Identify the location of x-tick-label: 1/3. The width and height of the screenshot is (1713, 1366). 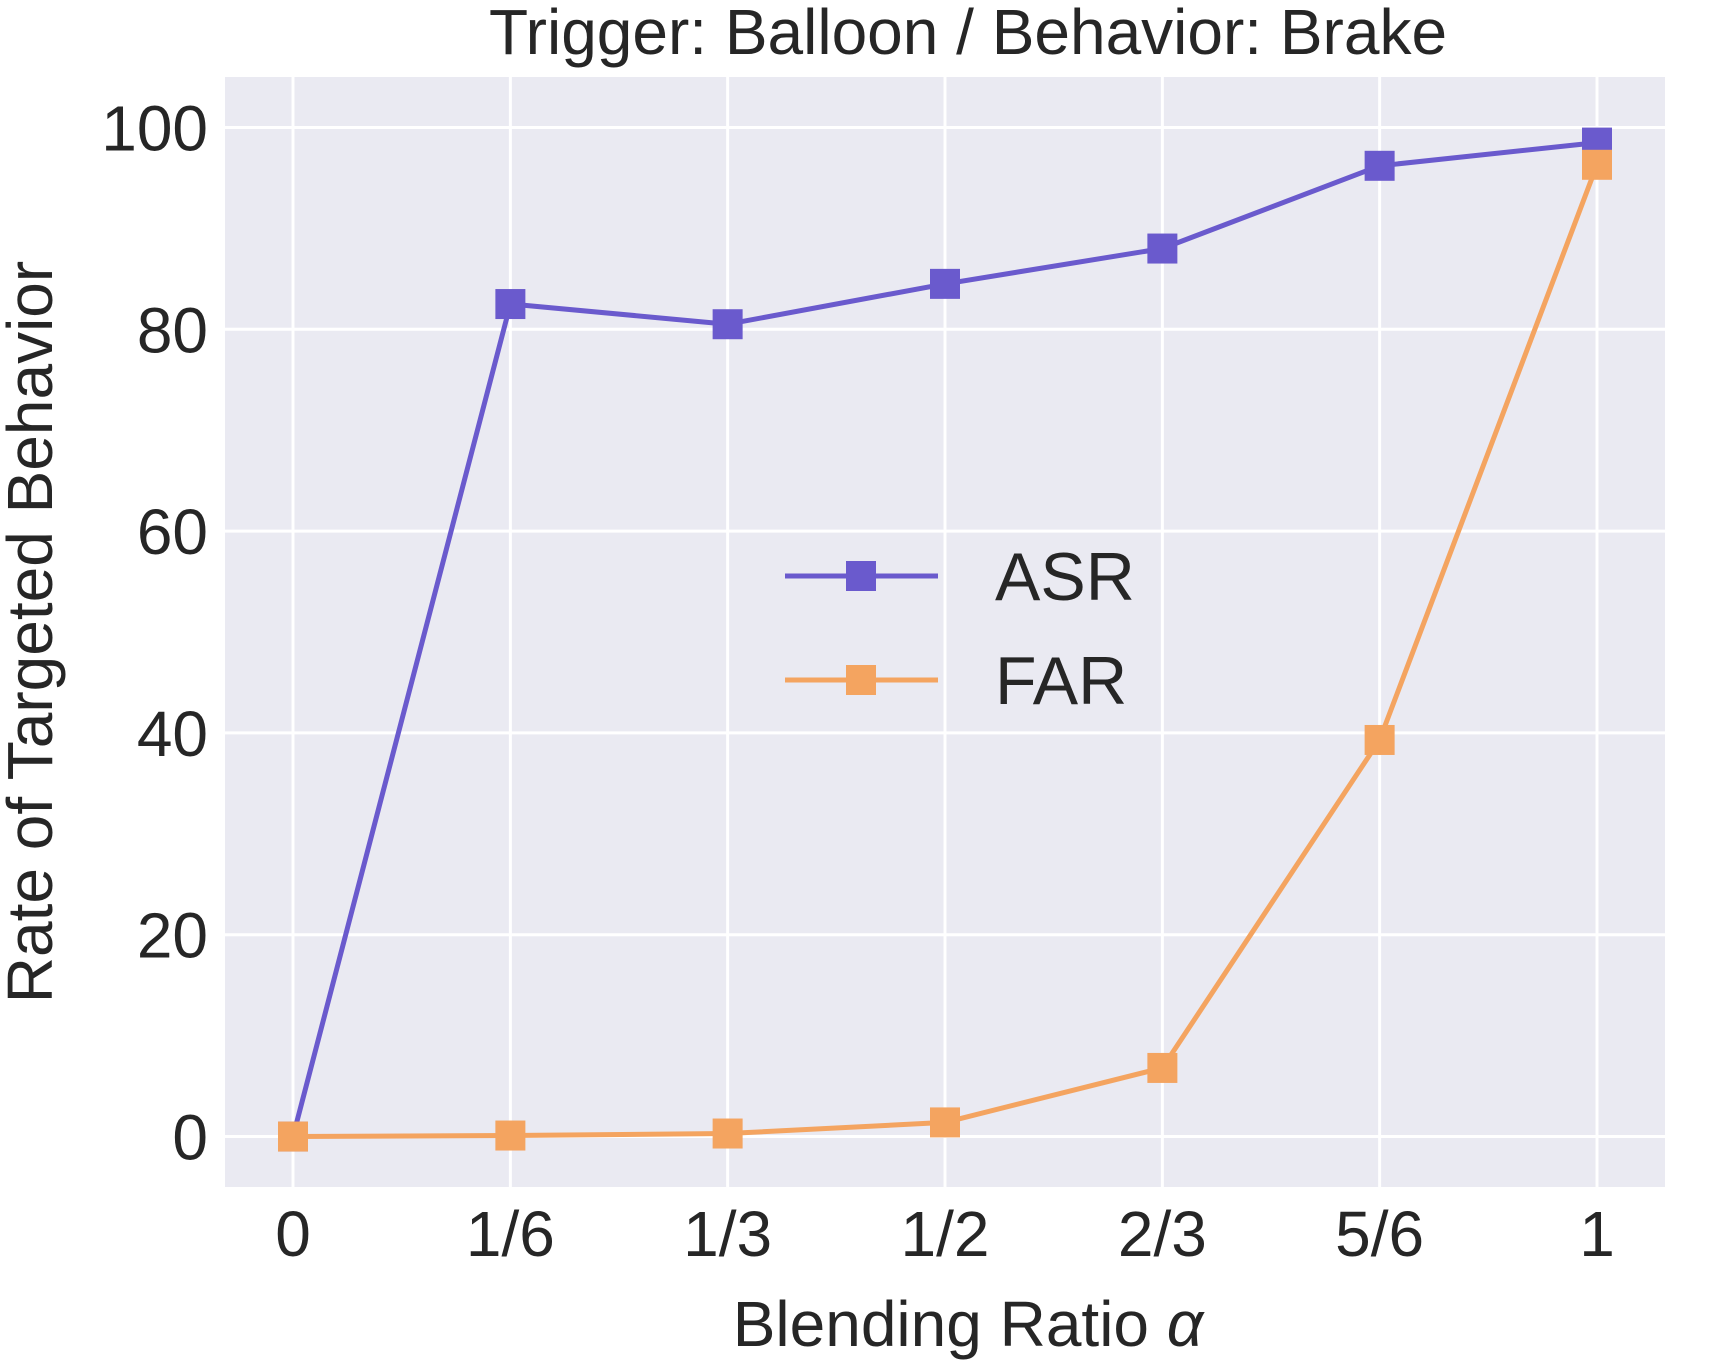
(727, 1234).